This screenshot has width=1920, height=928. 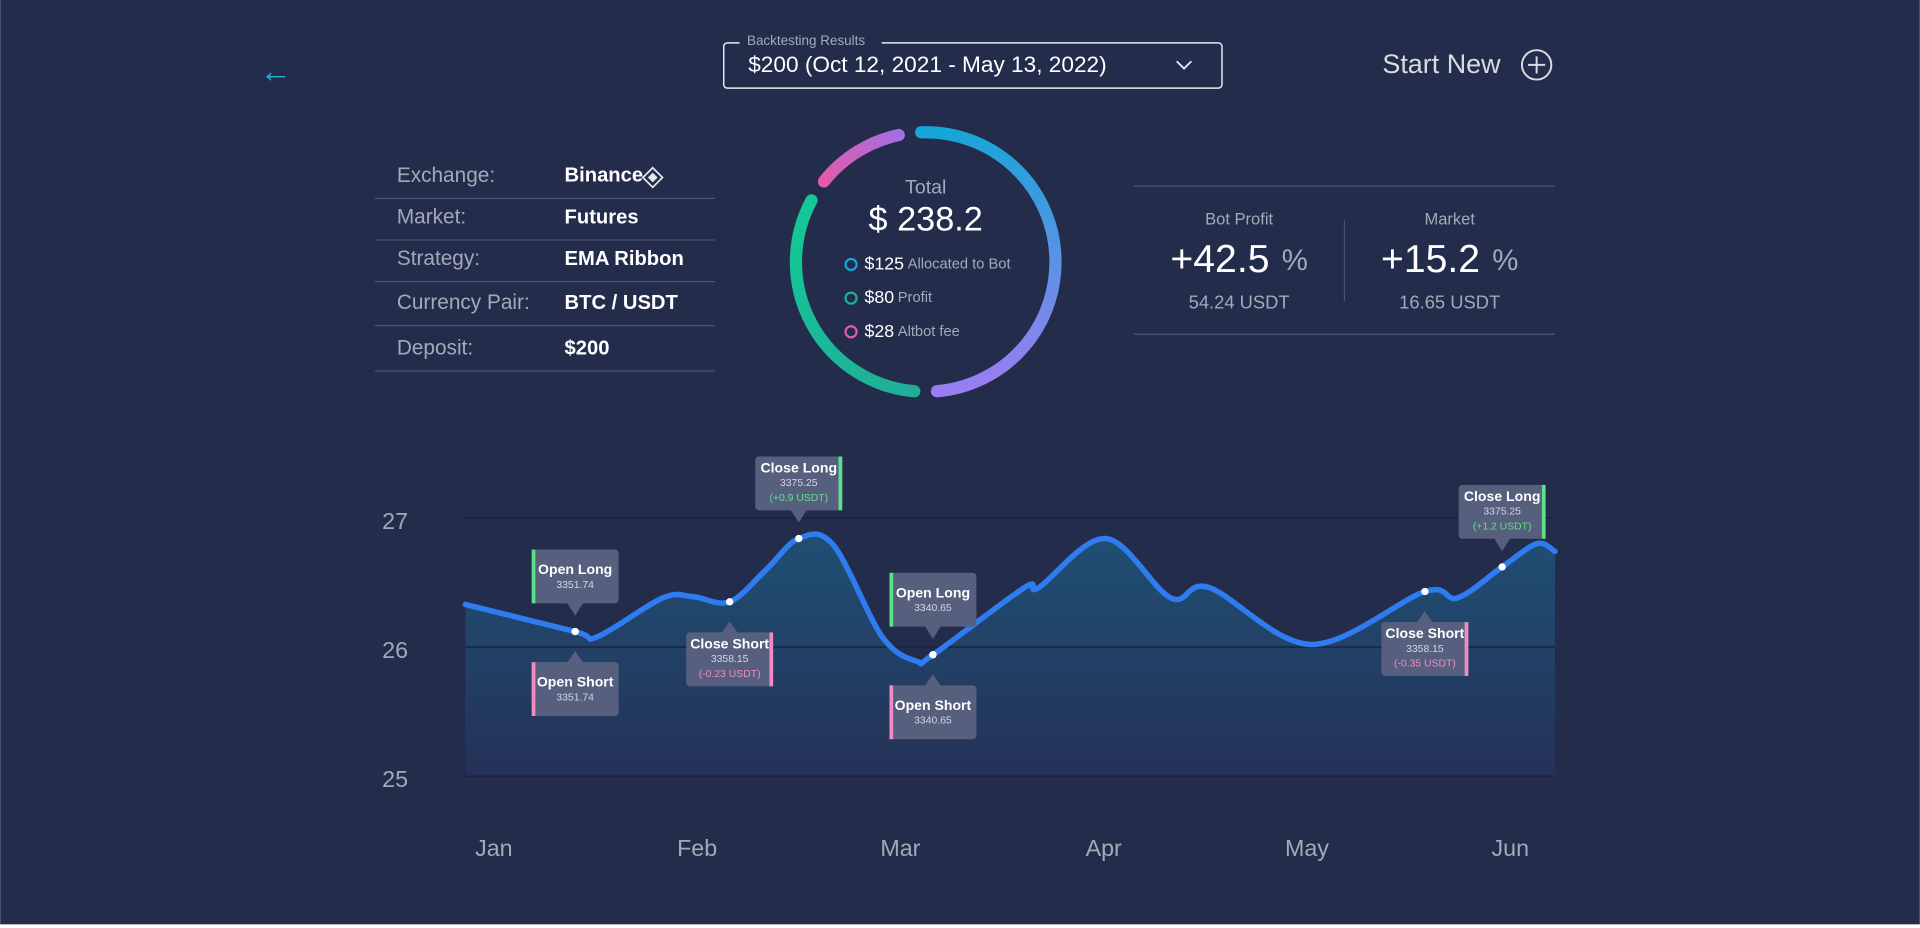 What do you see at coordinates (900, 848) in the screenshot?
I see `x-tick-label: Mar` at bounding box center [900, 848].